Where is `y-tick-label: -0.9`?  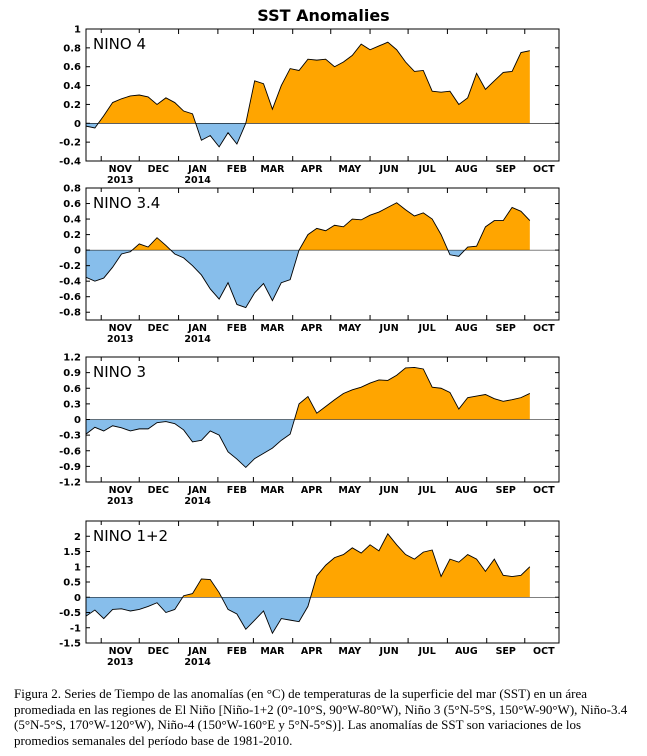
y-tick-label: -0.9 is located at coordinates (70, 467).